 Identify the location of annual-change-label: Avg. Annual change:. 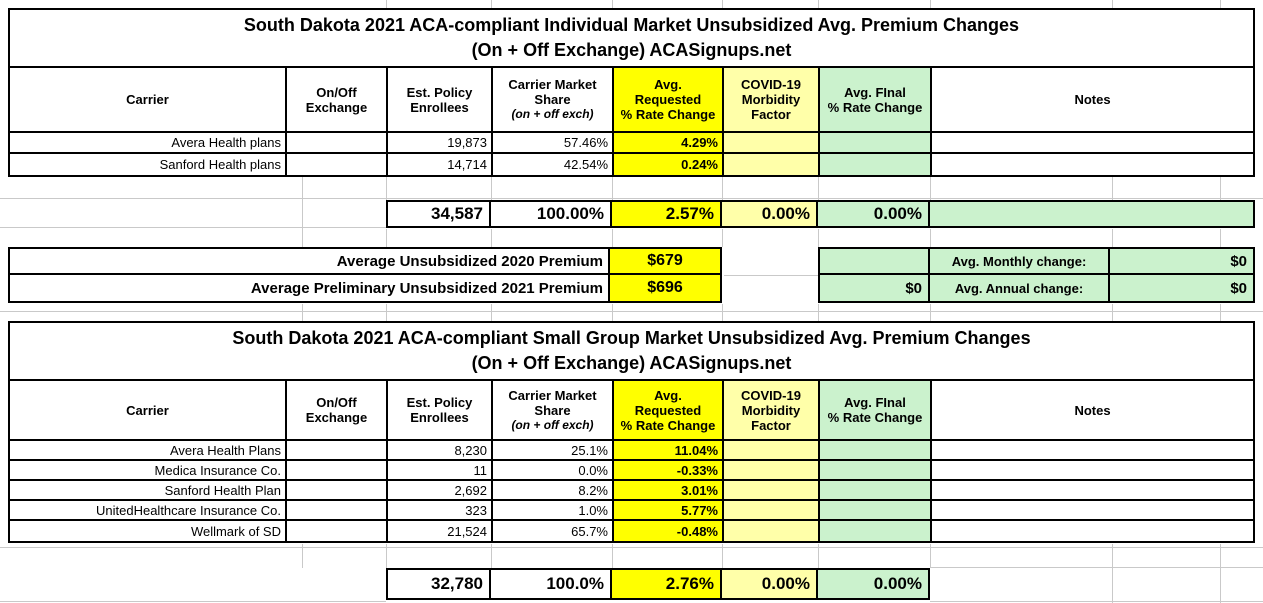
(1020, 288).